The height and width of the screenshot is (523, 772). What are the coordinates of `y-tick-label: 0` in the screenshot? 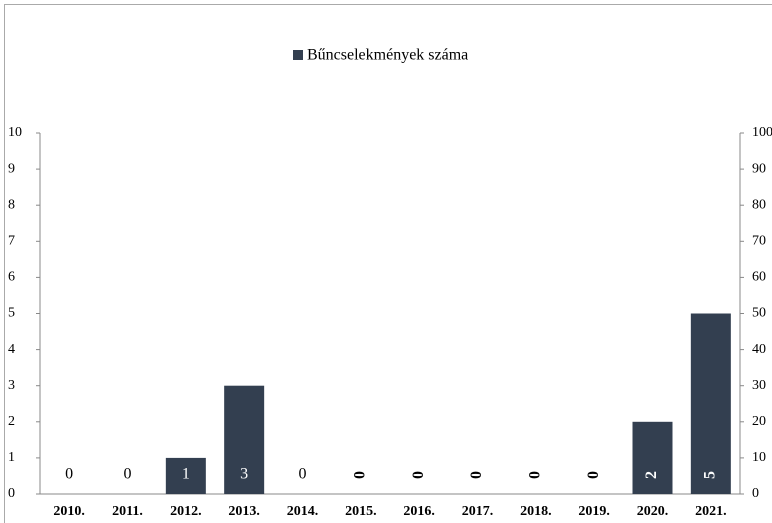 It's located at (11, 493).